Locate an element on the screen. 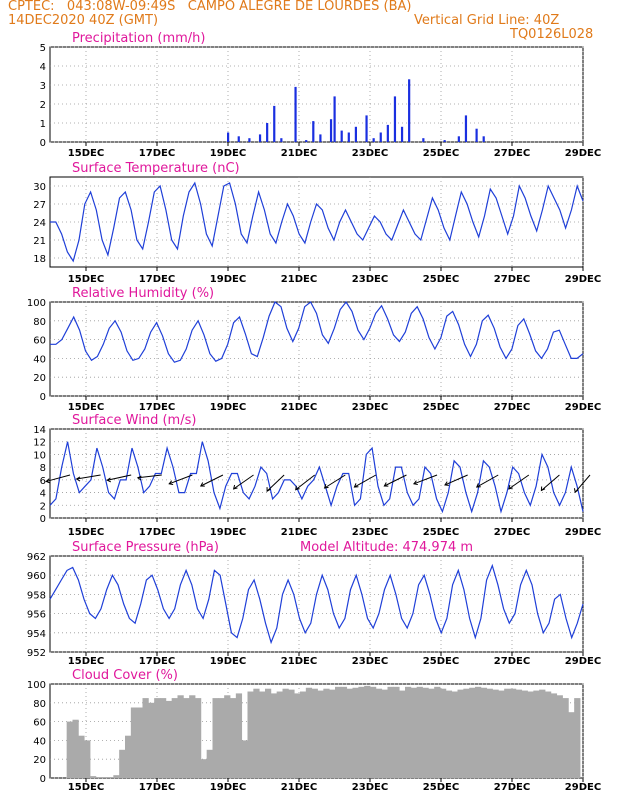 Image resolution: width=618 pixels, height=800 pixels. y-tick-label: 954 is located at coordinates (36, 634).